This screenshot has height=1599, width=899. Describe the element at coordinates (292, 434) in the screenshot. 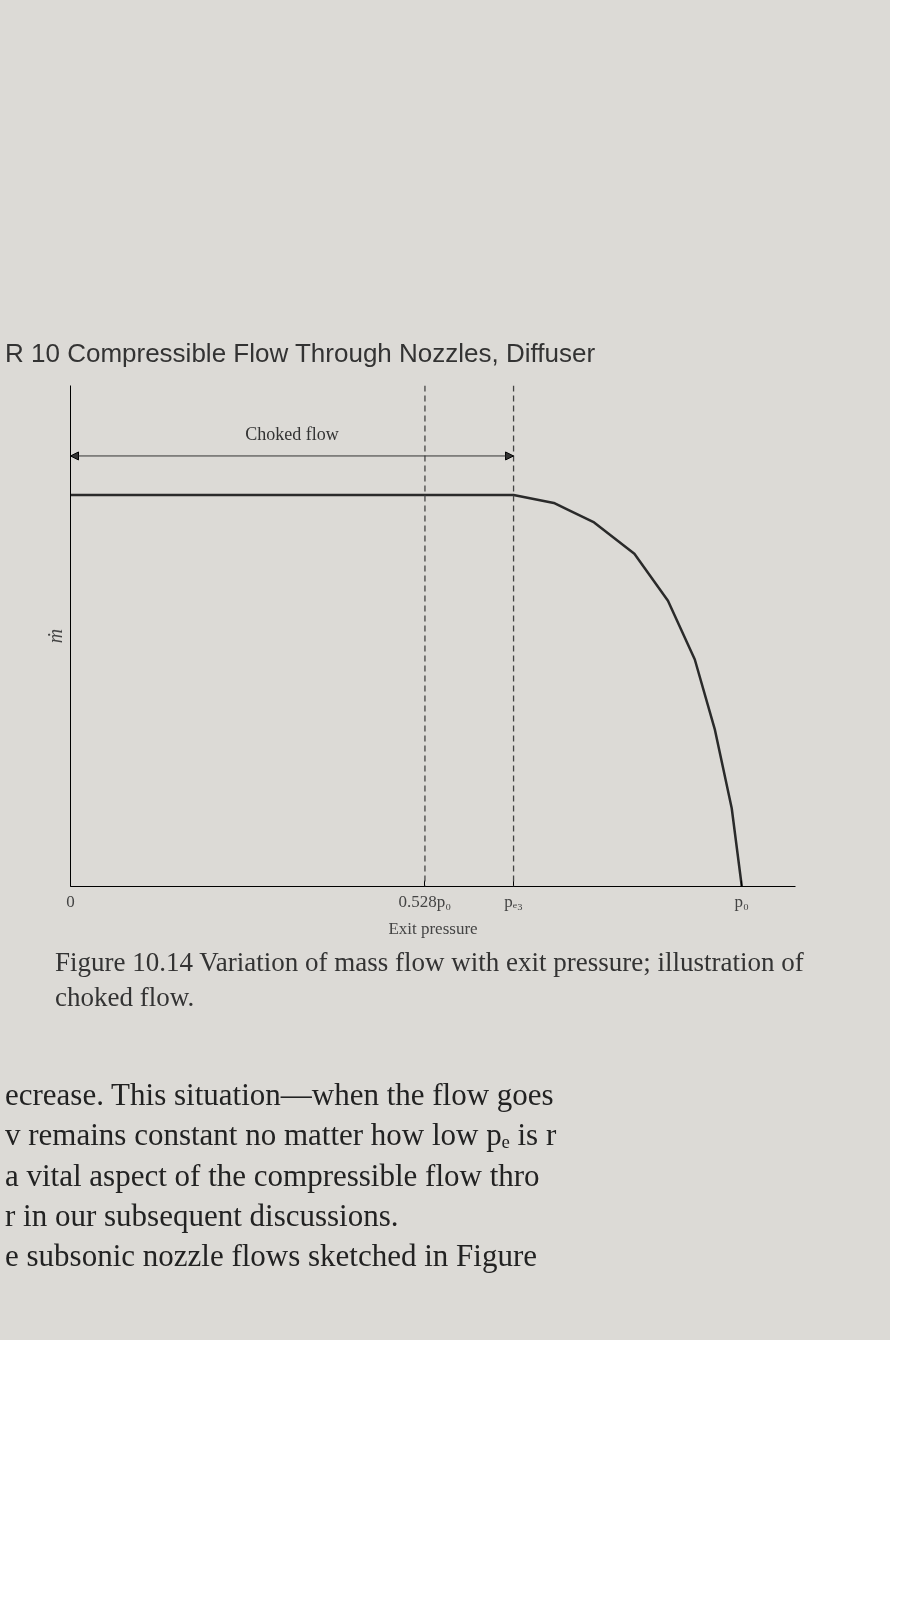

I see `text: Choked flow` at that location.